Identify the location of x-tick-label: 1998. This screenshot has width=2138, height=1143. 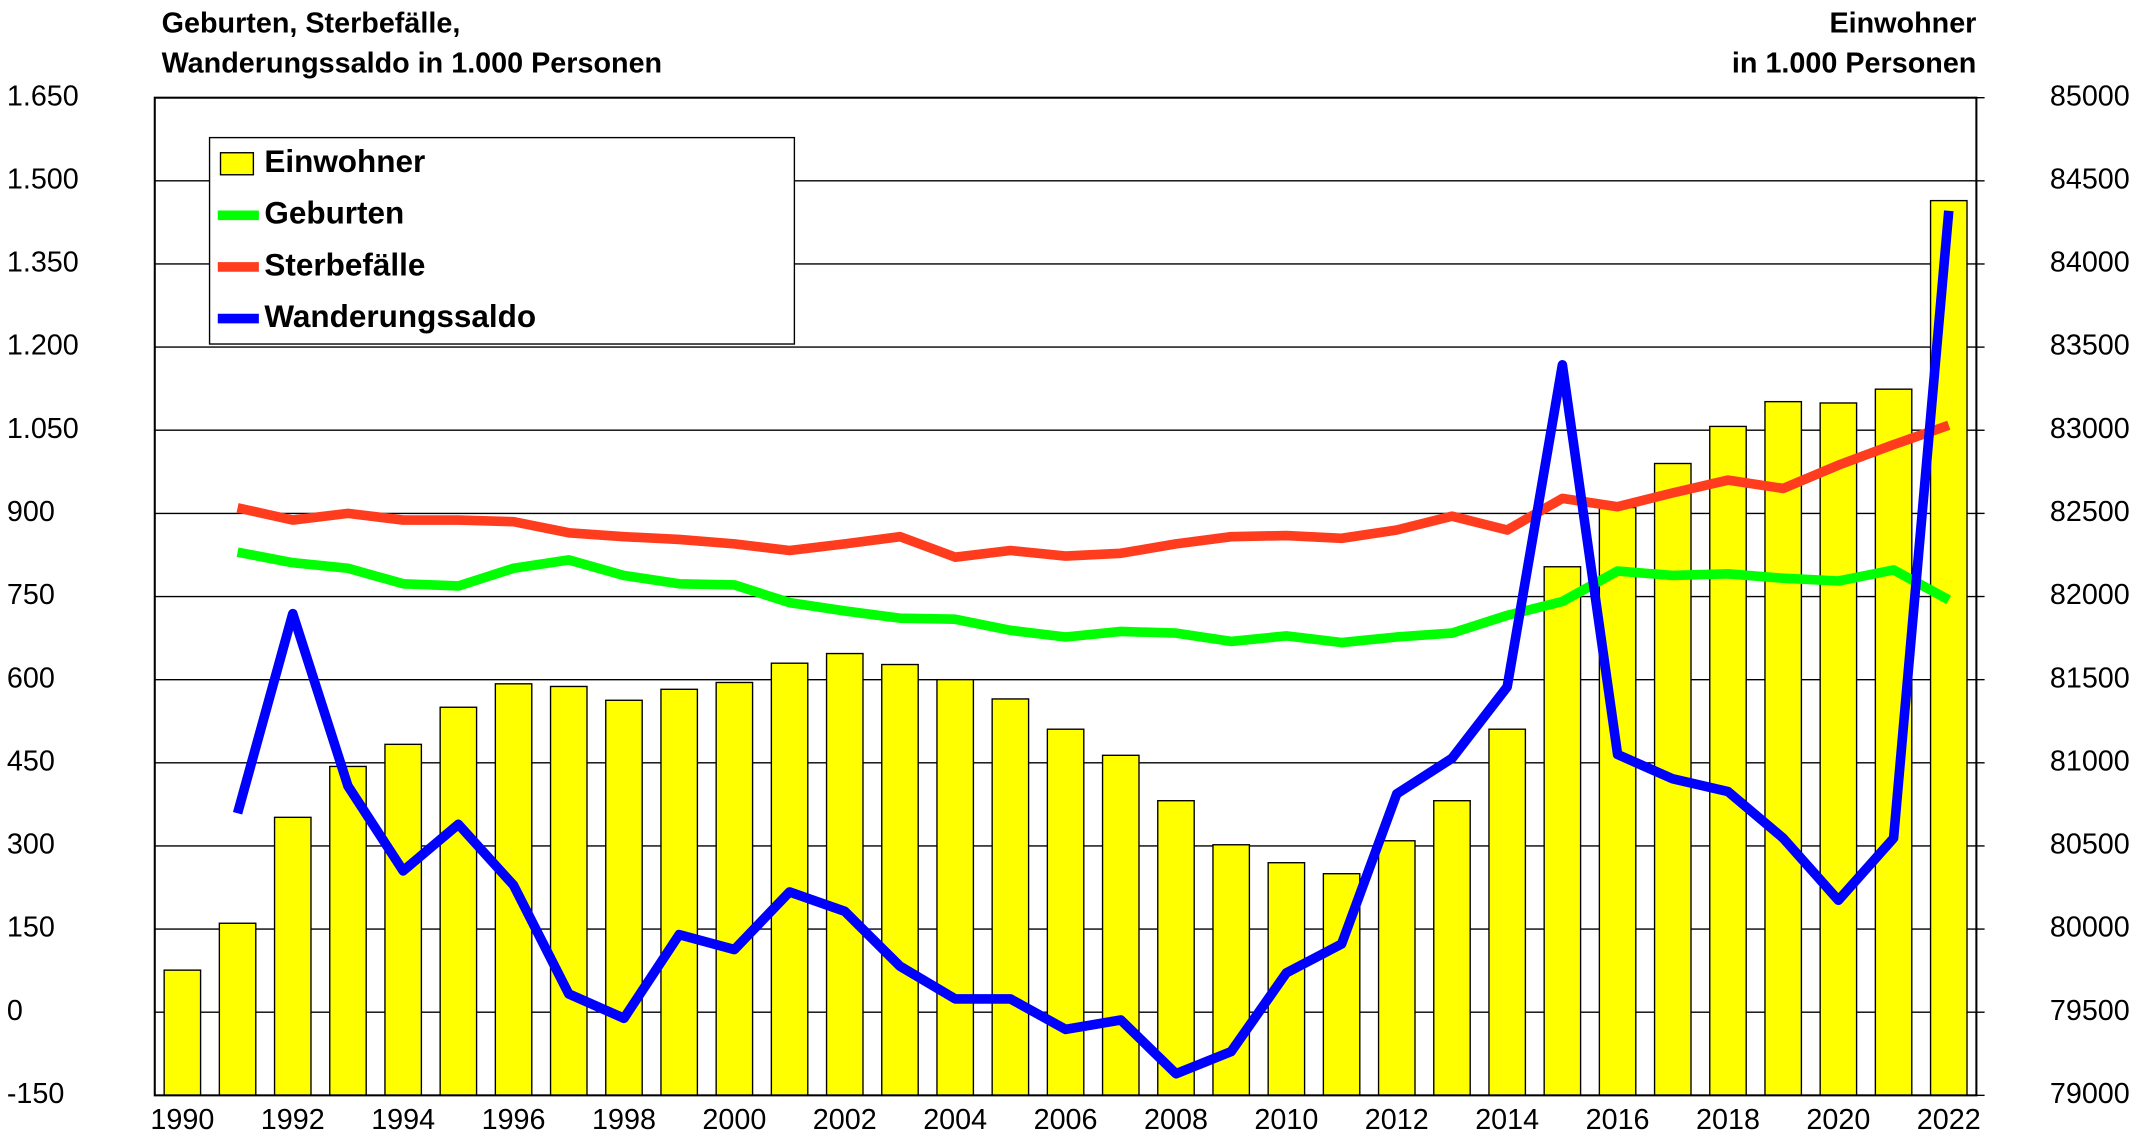
(624, 1120).